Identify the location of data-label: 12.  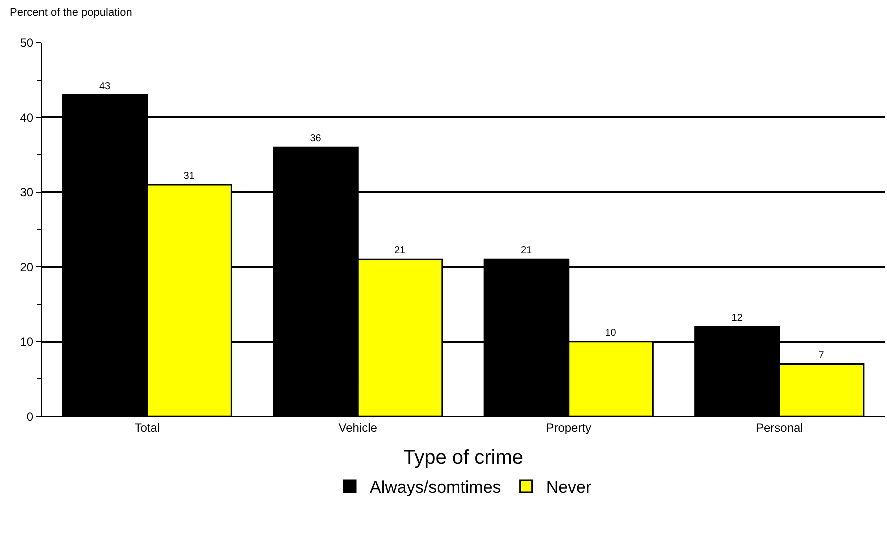
(738, 318).